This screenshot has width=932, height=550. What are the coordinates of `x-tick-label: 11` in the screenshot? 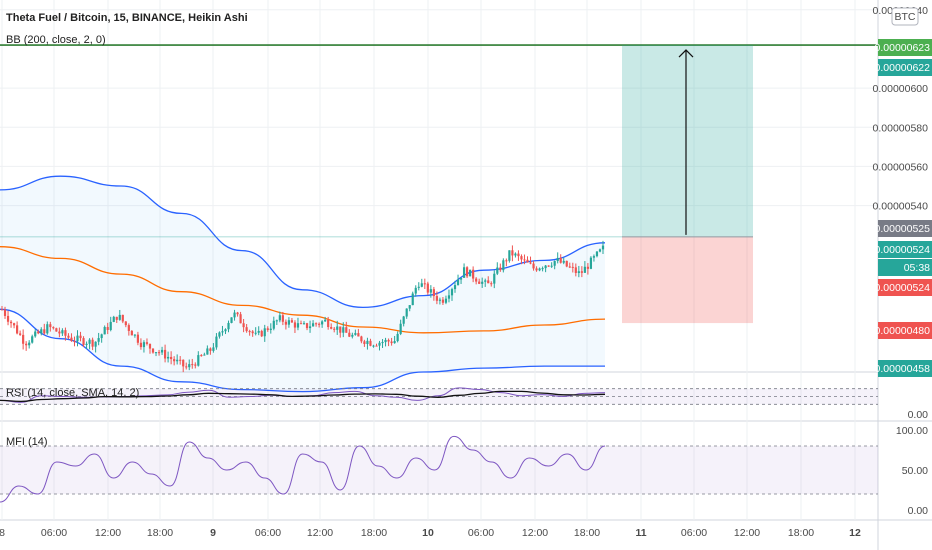 It's located at (640, 533).